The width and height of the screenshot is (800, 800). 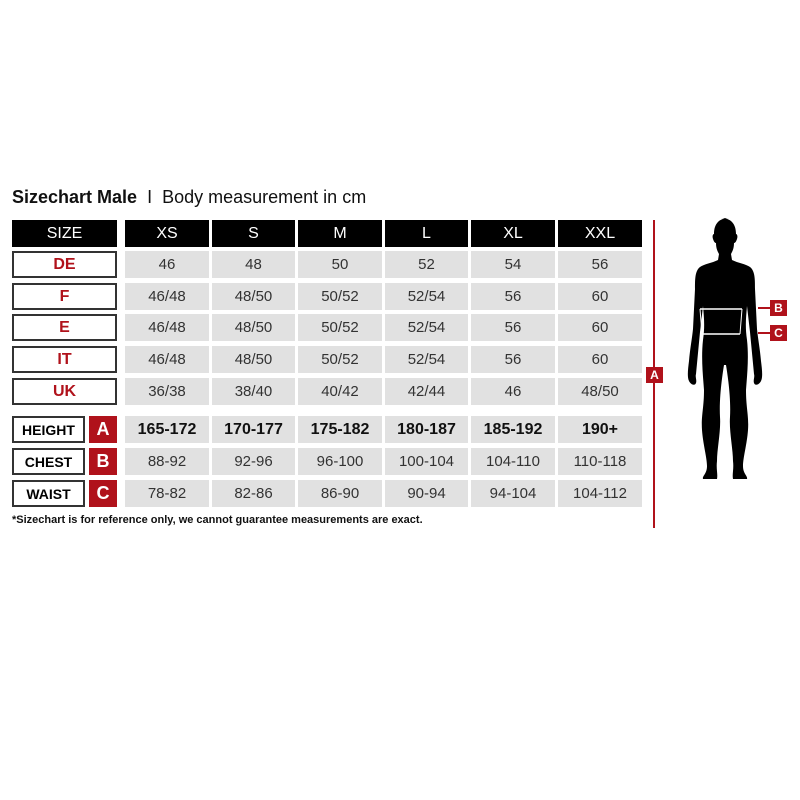 I want to click on header-size-m: M, so click(x=340, y=233).